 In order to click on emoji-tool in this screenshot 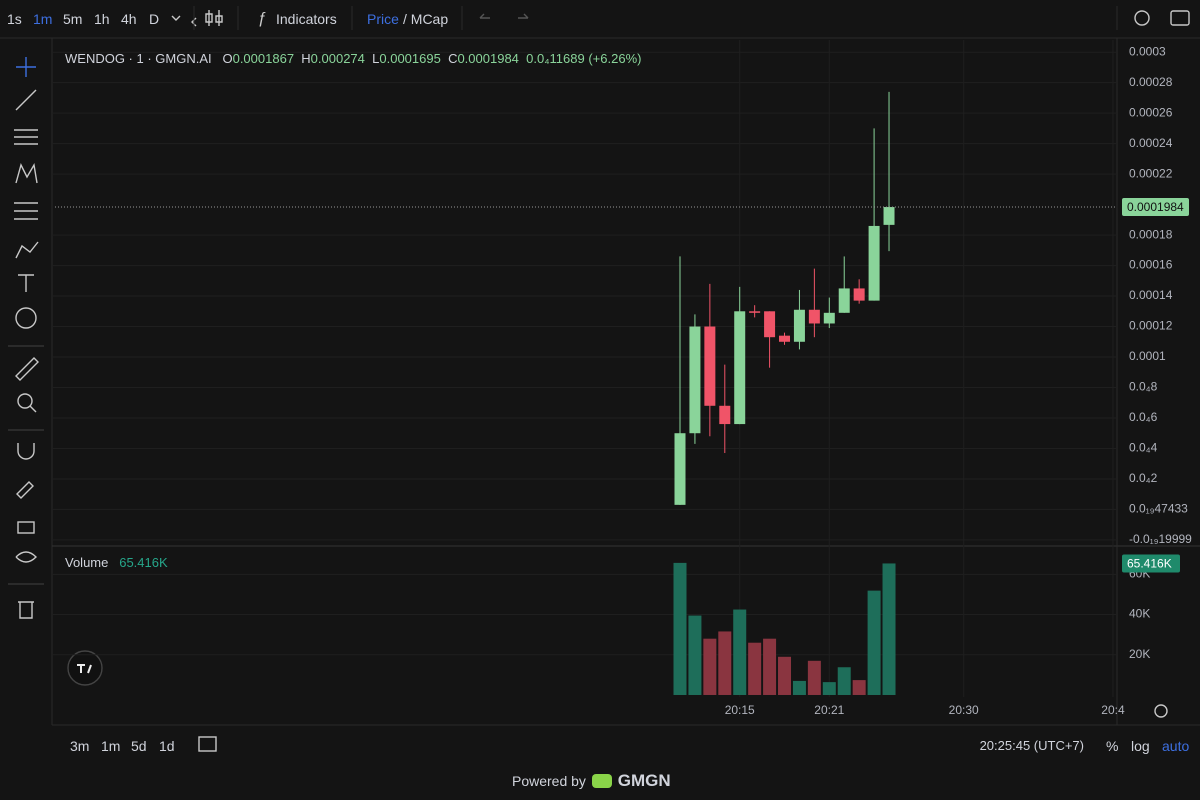, I will do `click(26, 318)`.